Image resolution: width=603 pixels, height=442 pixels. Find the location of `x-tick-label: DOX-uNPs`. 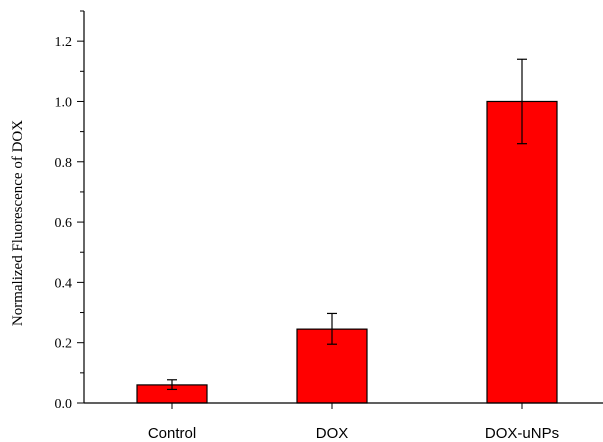

x-tick-label: DOX-uNPs is located at coordinates (522, 433).